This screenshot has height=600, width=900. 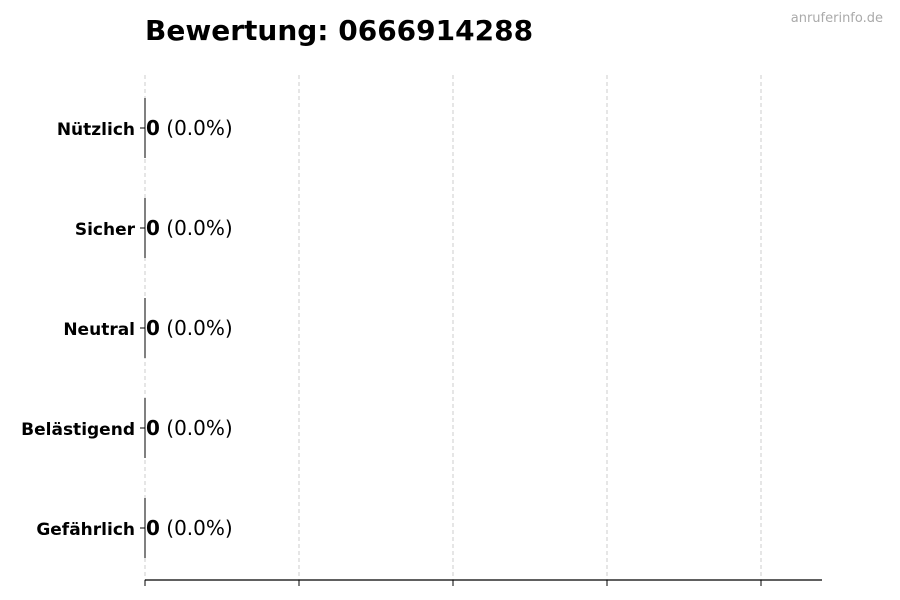 I want to click on x-ticks, so click(x=453, y=583).